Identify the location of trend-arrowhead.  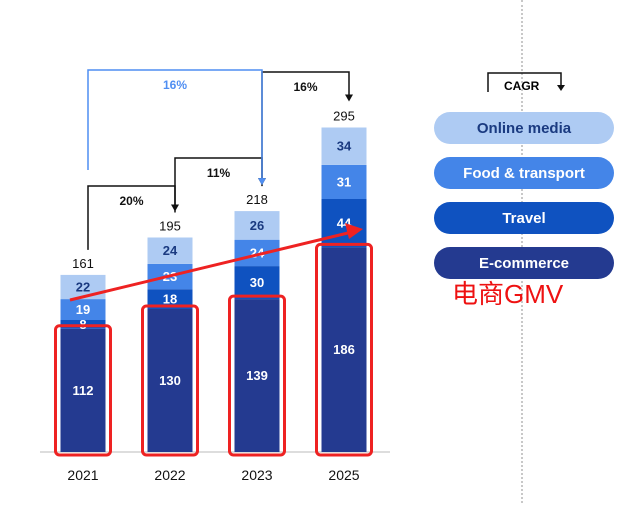
(354, 231).